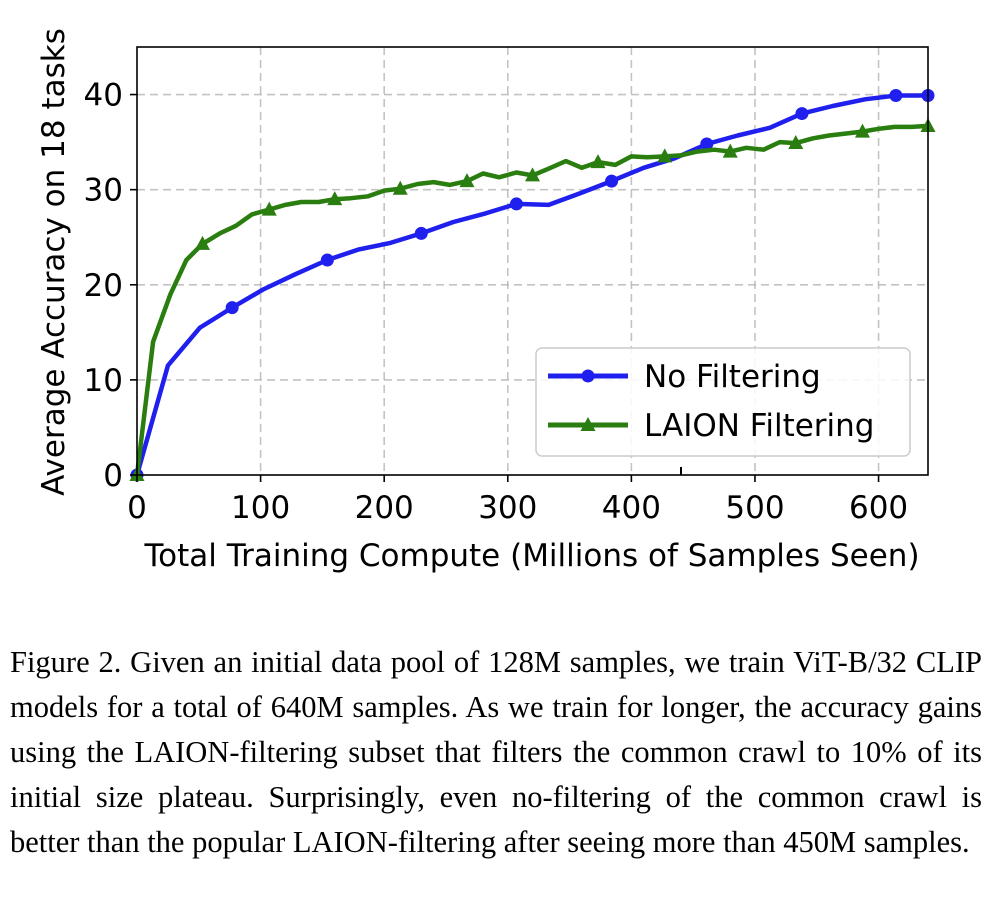 This screenshot has width=990, height=909. I want to click on legend-label-no-filtering: No Filtering, so click(732, 377).